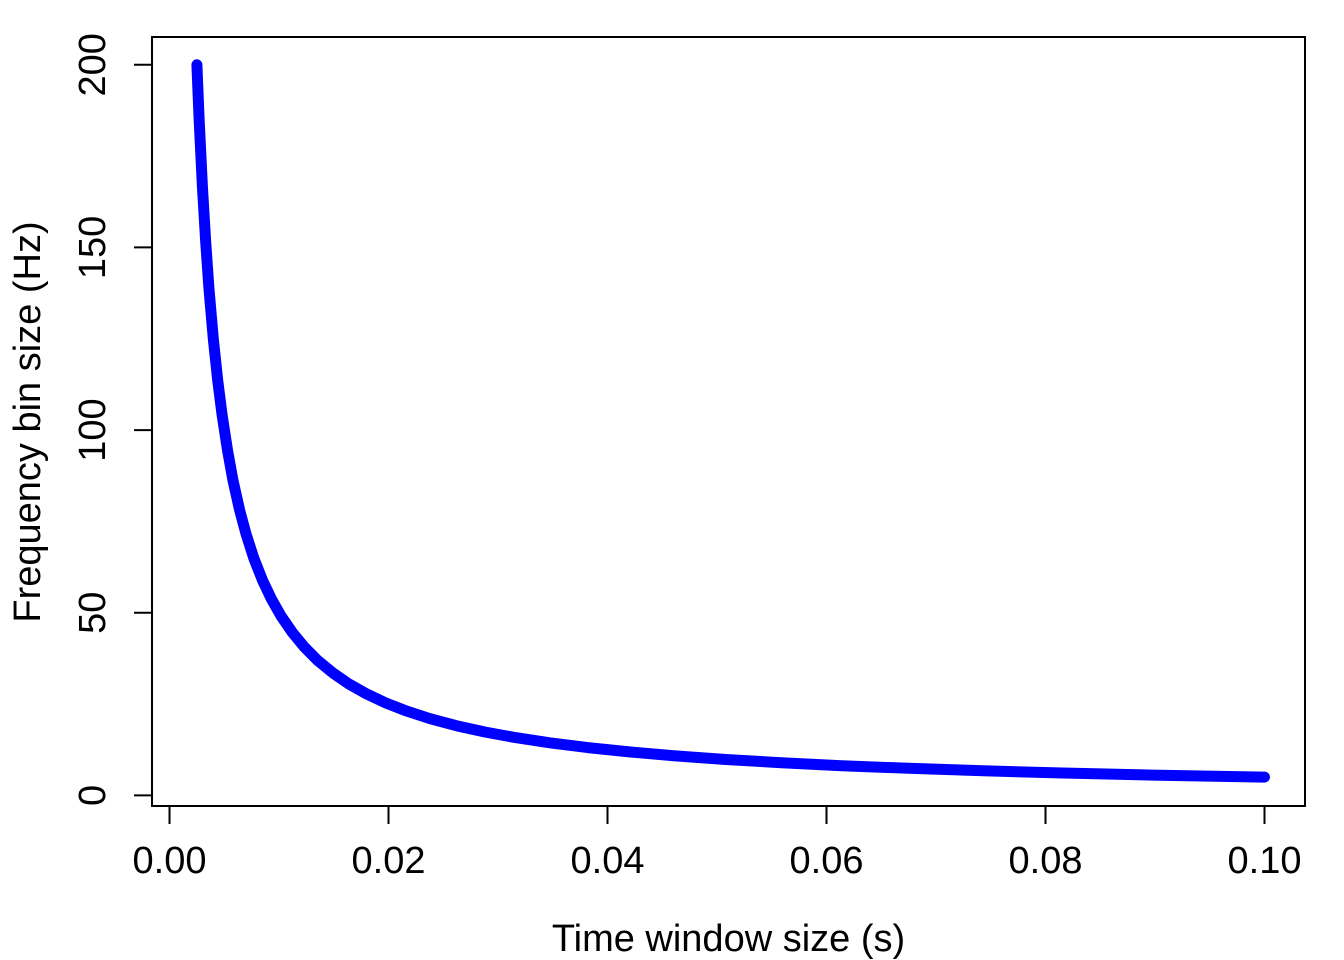 This screenshot has height=960, width=1344. Describe the element at coordinates (1046, 861) in the screenshot. I see `x-axis-tick-label: 0.08` at that location.